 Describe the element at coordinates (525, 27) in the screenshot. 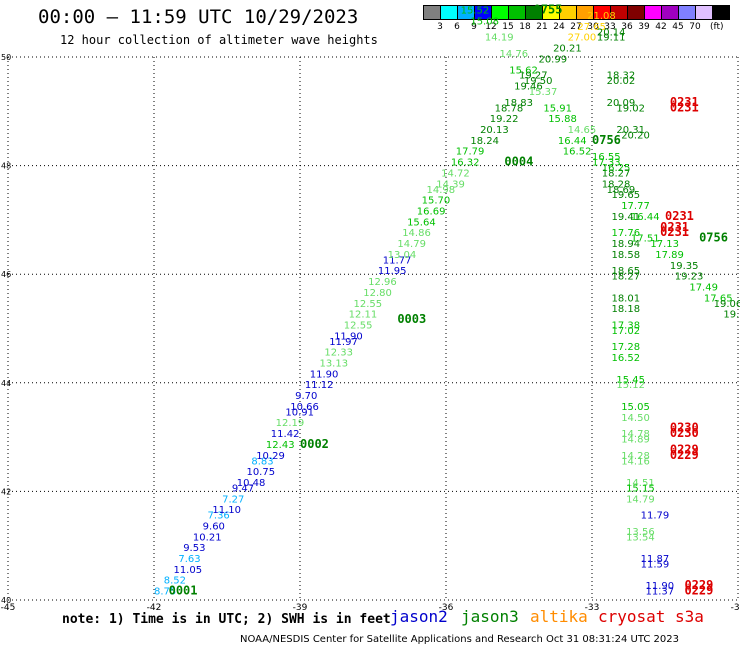

I see `legend-label: 18` at that location.